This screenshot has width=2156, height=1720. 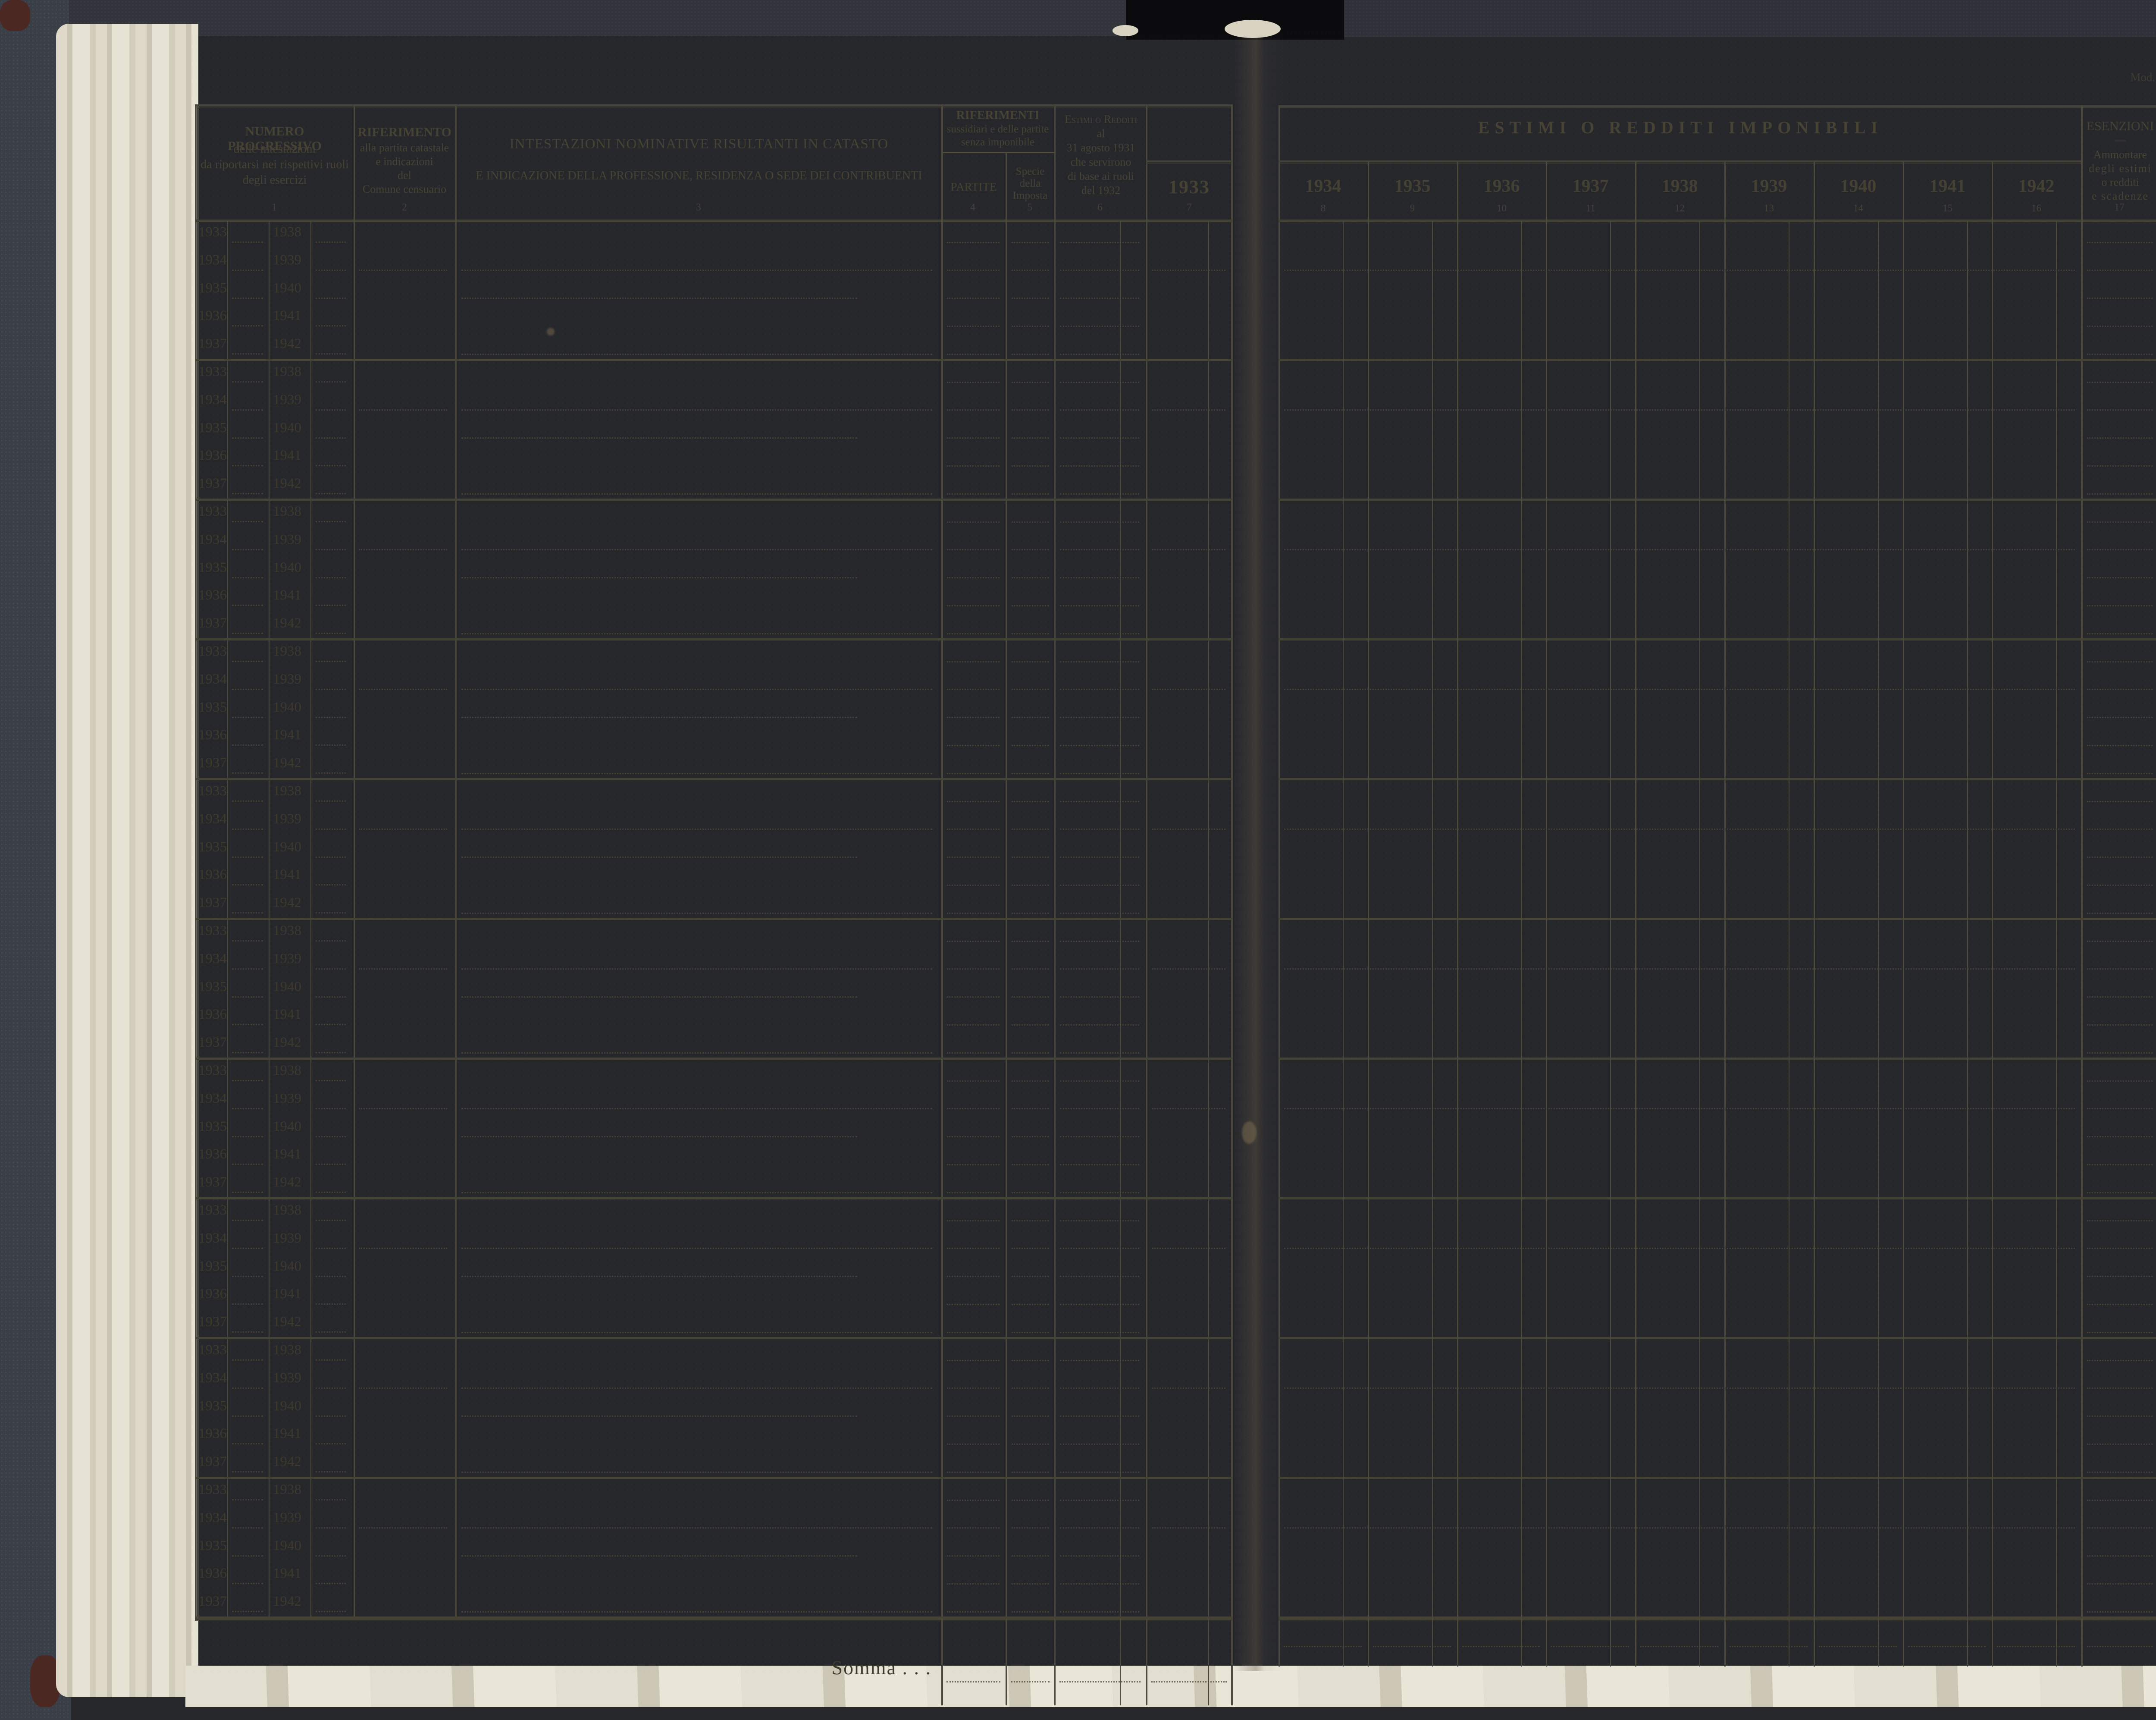 What do you see at coordinates (2119, 208) in the screenshot?
I see `esenzioni-number: 17` at bounding box center [2119, 208].